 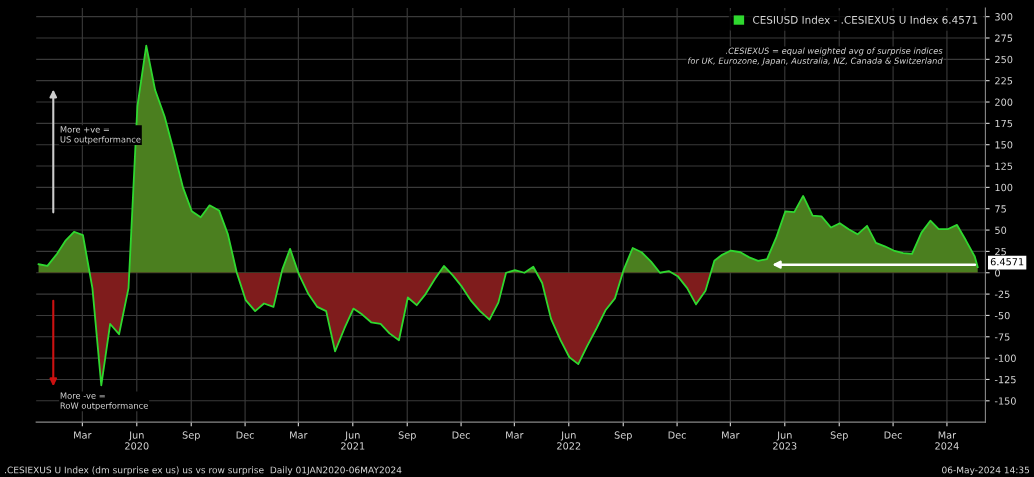 What do you see at coordinates (1005, 358) in the screenshot?
I see `y-tick-label: -100` at bounding box center [1005, 358].